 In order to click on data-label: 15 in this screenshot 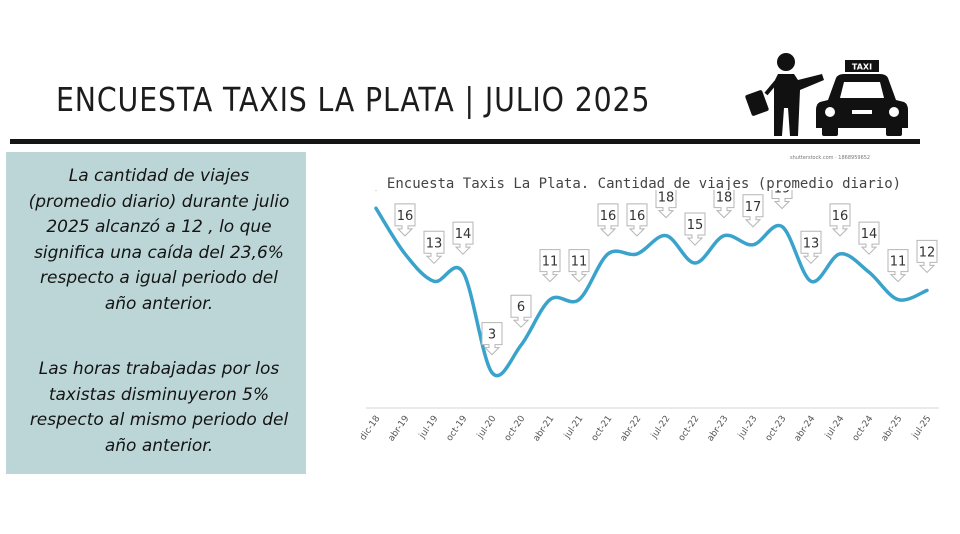, I will do `click(695, 229)`.